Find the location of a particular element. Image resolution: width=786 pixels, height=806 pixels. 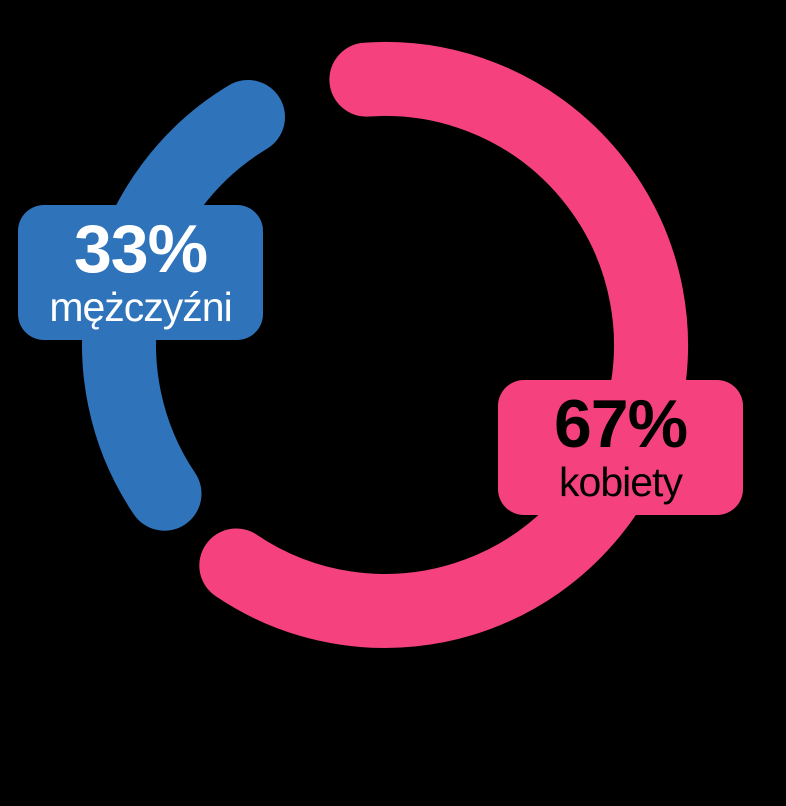

callout-label-men: 33% mężczyźni is located at coordinates (140, 272).